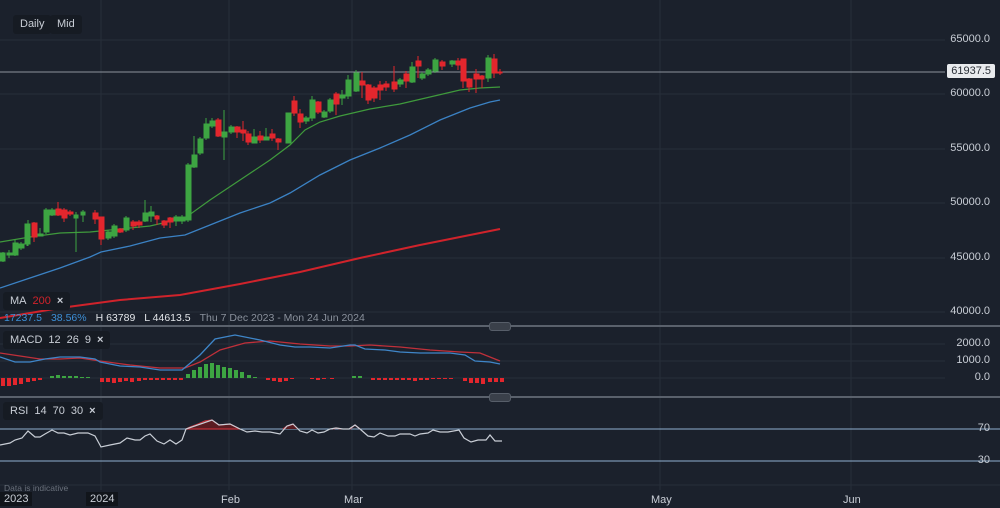 The width and height of the screenshot is (1000, 508). I want to click on ma-legend: MA 200 ×, so click(37, 301).